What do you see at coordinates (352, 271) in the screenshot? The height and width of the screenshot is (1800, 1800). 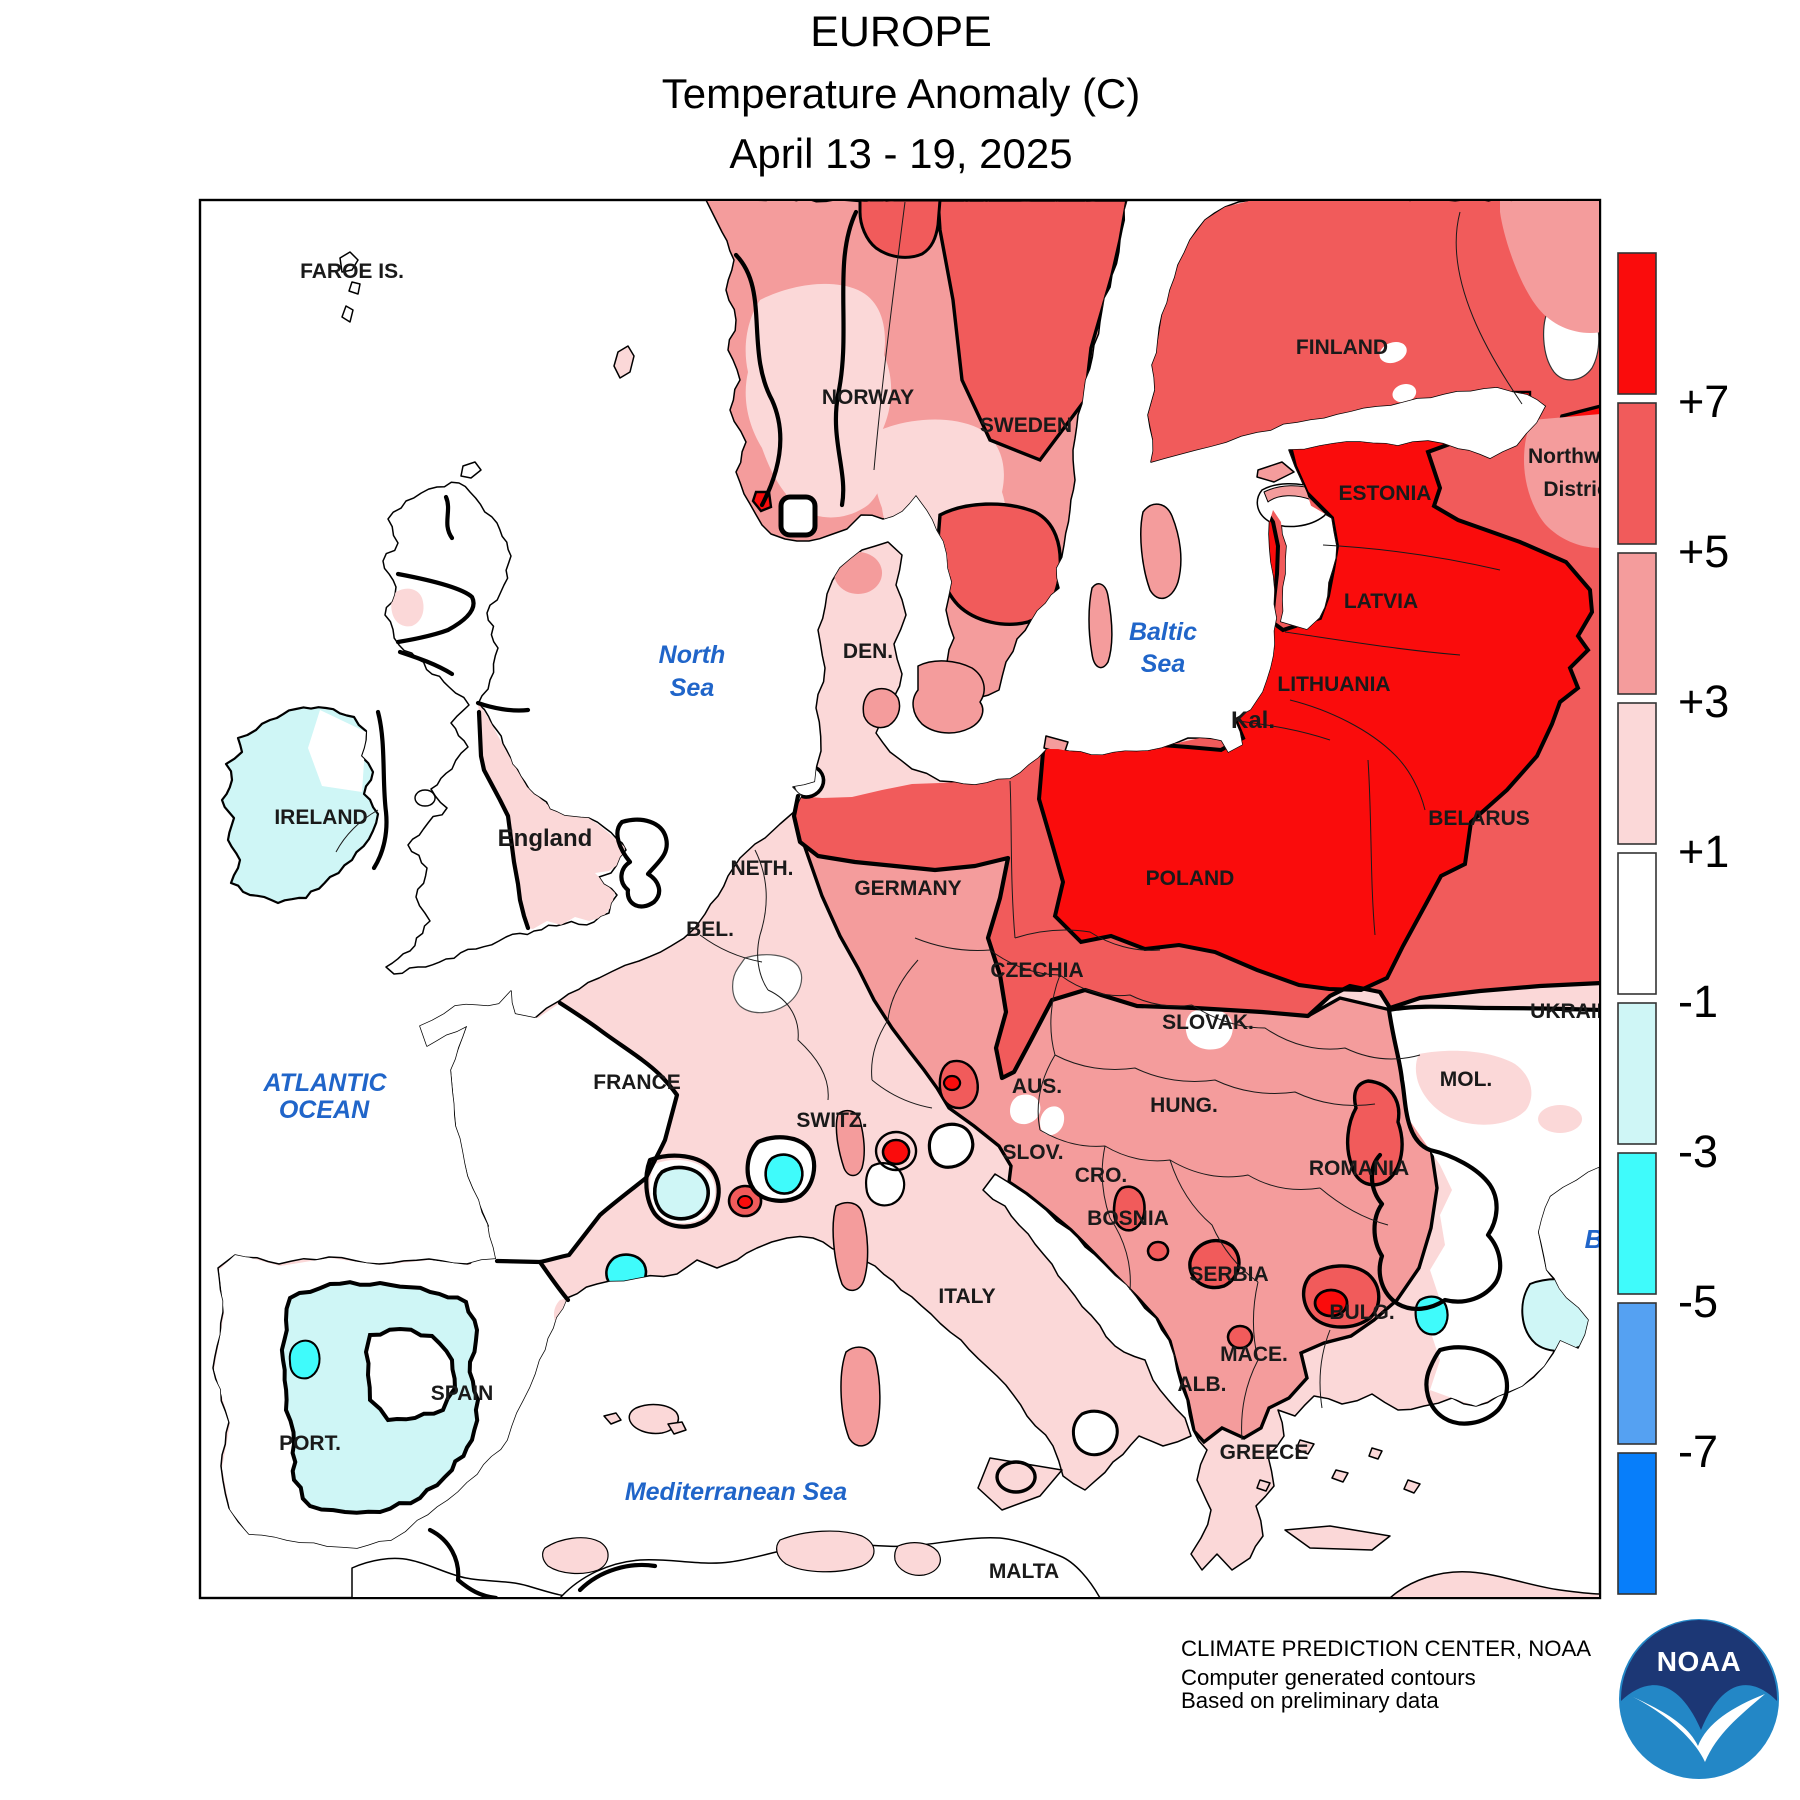 I see `svg-text: FAROE IS.` at bounding box center [352, 271].